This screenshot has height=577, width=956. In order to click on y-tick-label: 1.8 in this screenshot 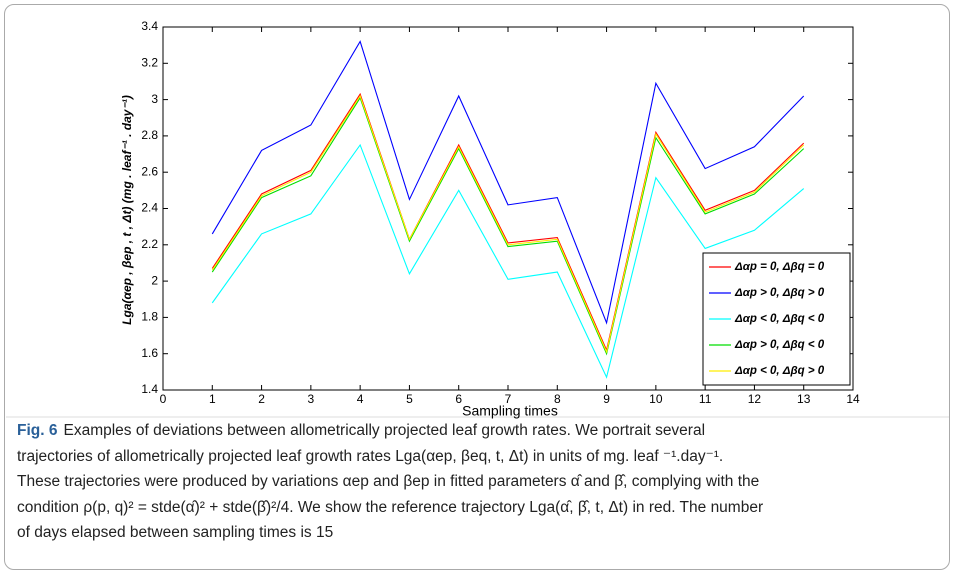, I will do `click(149, 317)`.